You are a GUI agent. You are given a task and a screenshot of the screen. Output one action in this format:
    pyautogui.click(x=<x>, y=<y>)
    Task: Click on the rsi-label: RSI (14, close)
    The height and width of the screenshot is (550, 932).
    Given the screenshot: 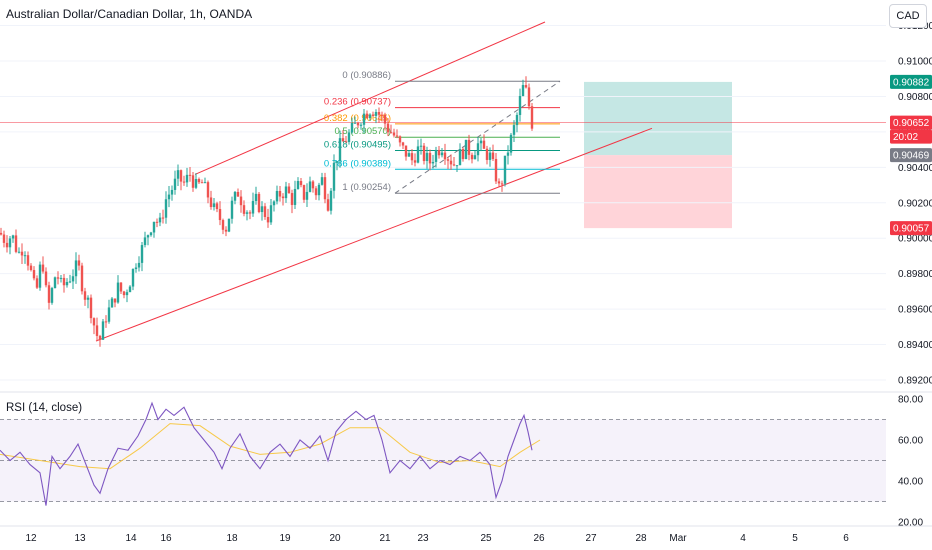 What is the action you would take?
    pyautogui.click(x=44, y=408)
    